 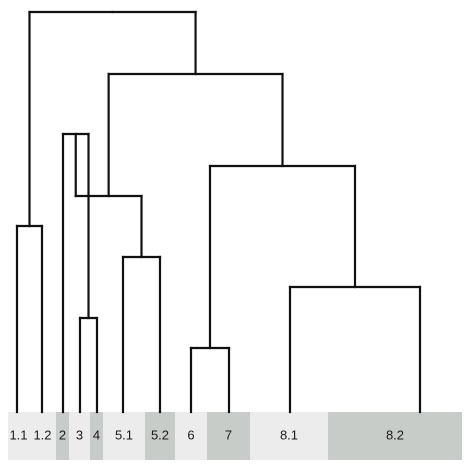 I want to click on segment-8.2, so click(x=395, y=436).